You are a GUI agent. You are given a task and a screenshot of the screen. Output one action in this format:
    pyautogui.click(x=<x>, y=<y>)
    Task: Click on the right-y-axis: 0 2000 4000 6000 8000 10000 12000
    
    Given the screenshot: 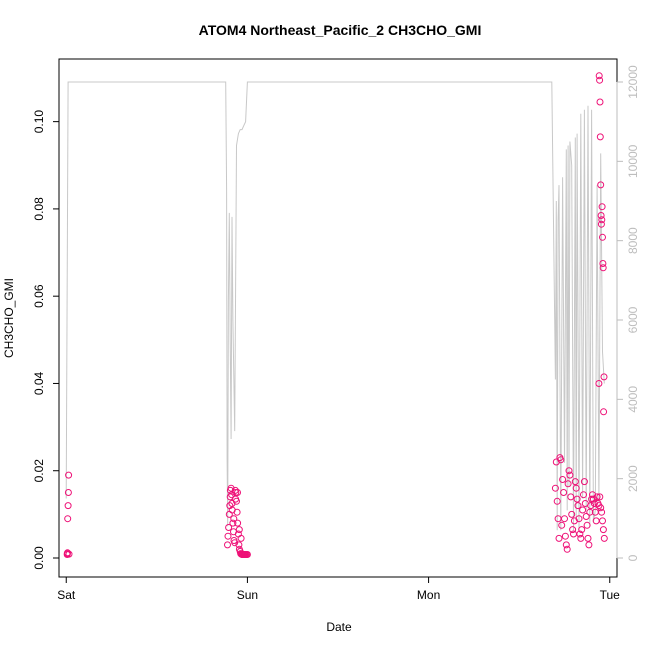 What is the action you would take?
    pyautogui.click(x=628, y=313)
    